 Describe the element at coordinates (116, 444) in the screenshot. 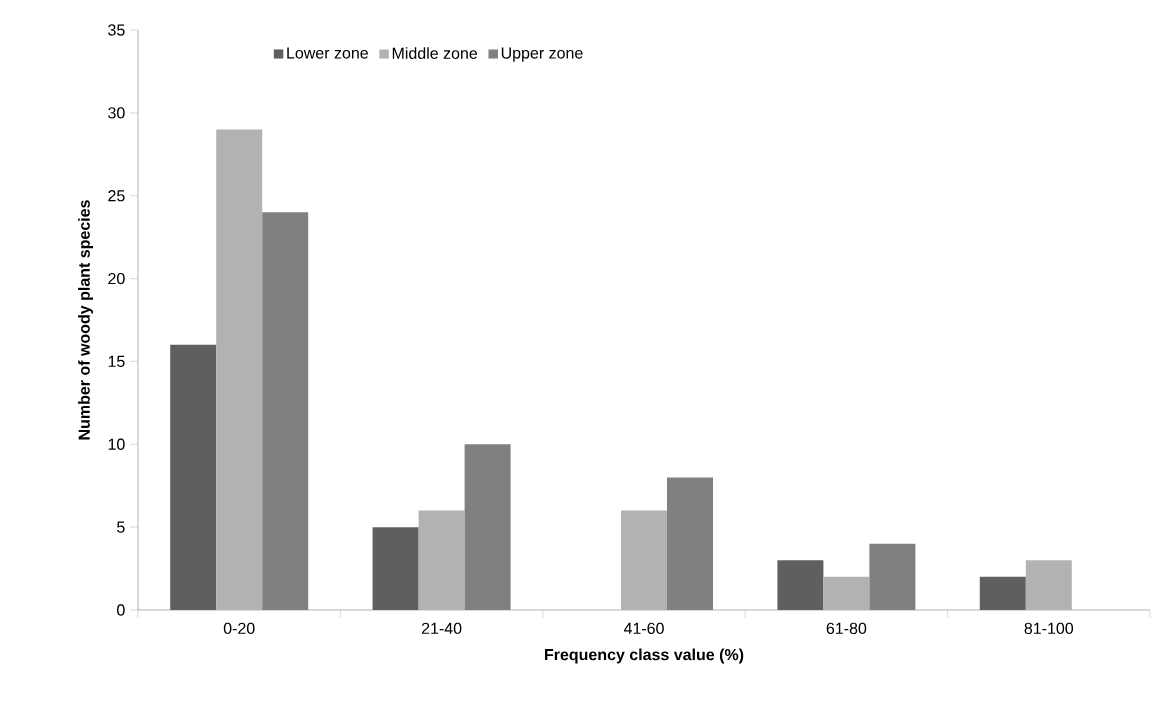

I see `y-tick-label: 10` at that location.